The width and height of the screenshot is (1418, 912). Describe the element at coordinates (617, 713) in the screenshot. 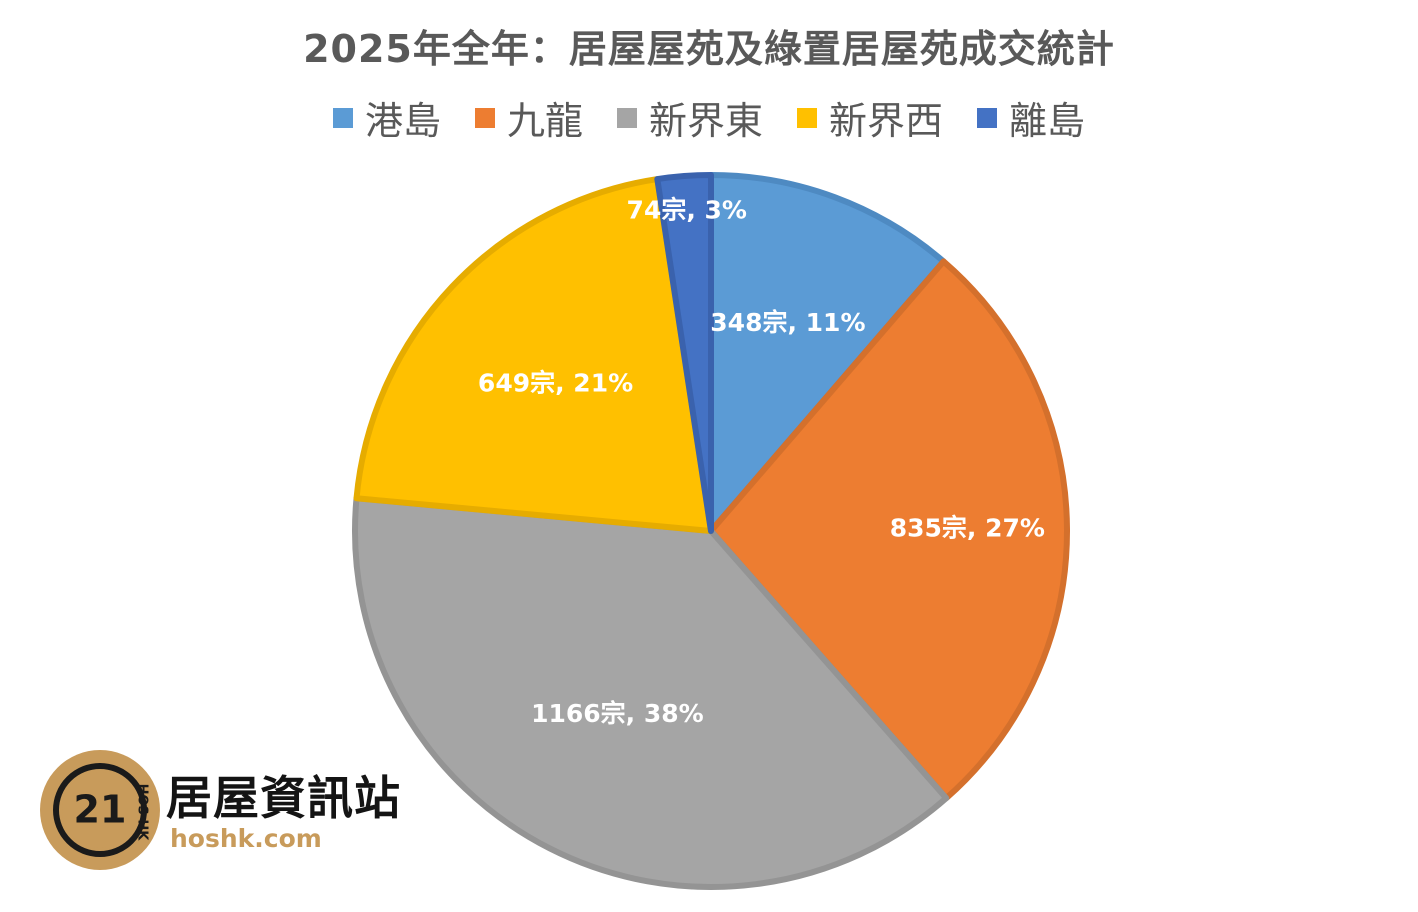

I see `slice-data-label: 1166宗, 38%` at that location.